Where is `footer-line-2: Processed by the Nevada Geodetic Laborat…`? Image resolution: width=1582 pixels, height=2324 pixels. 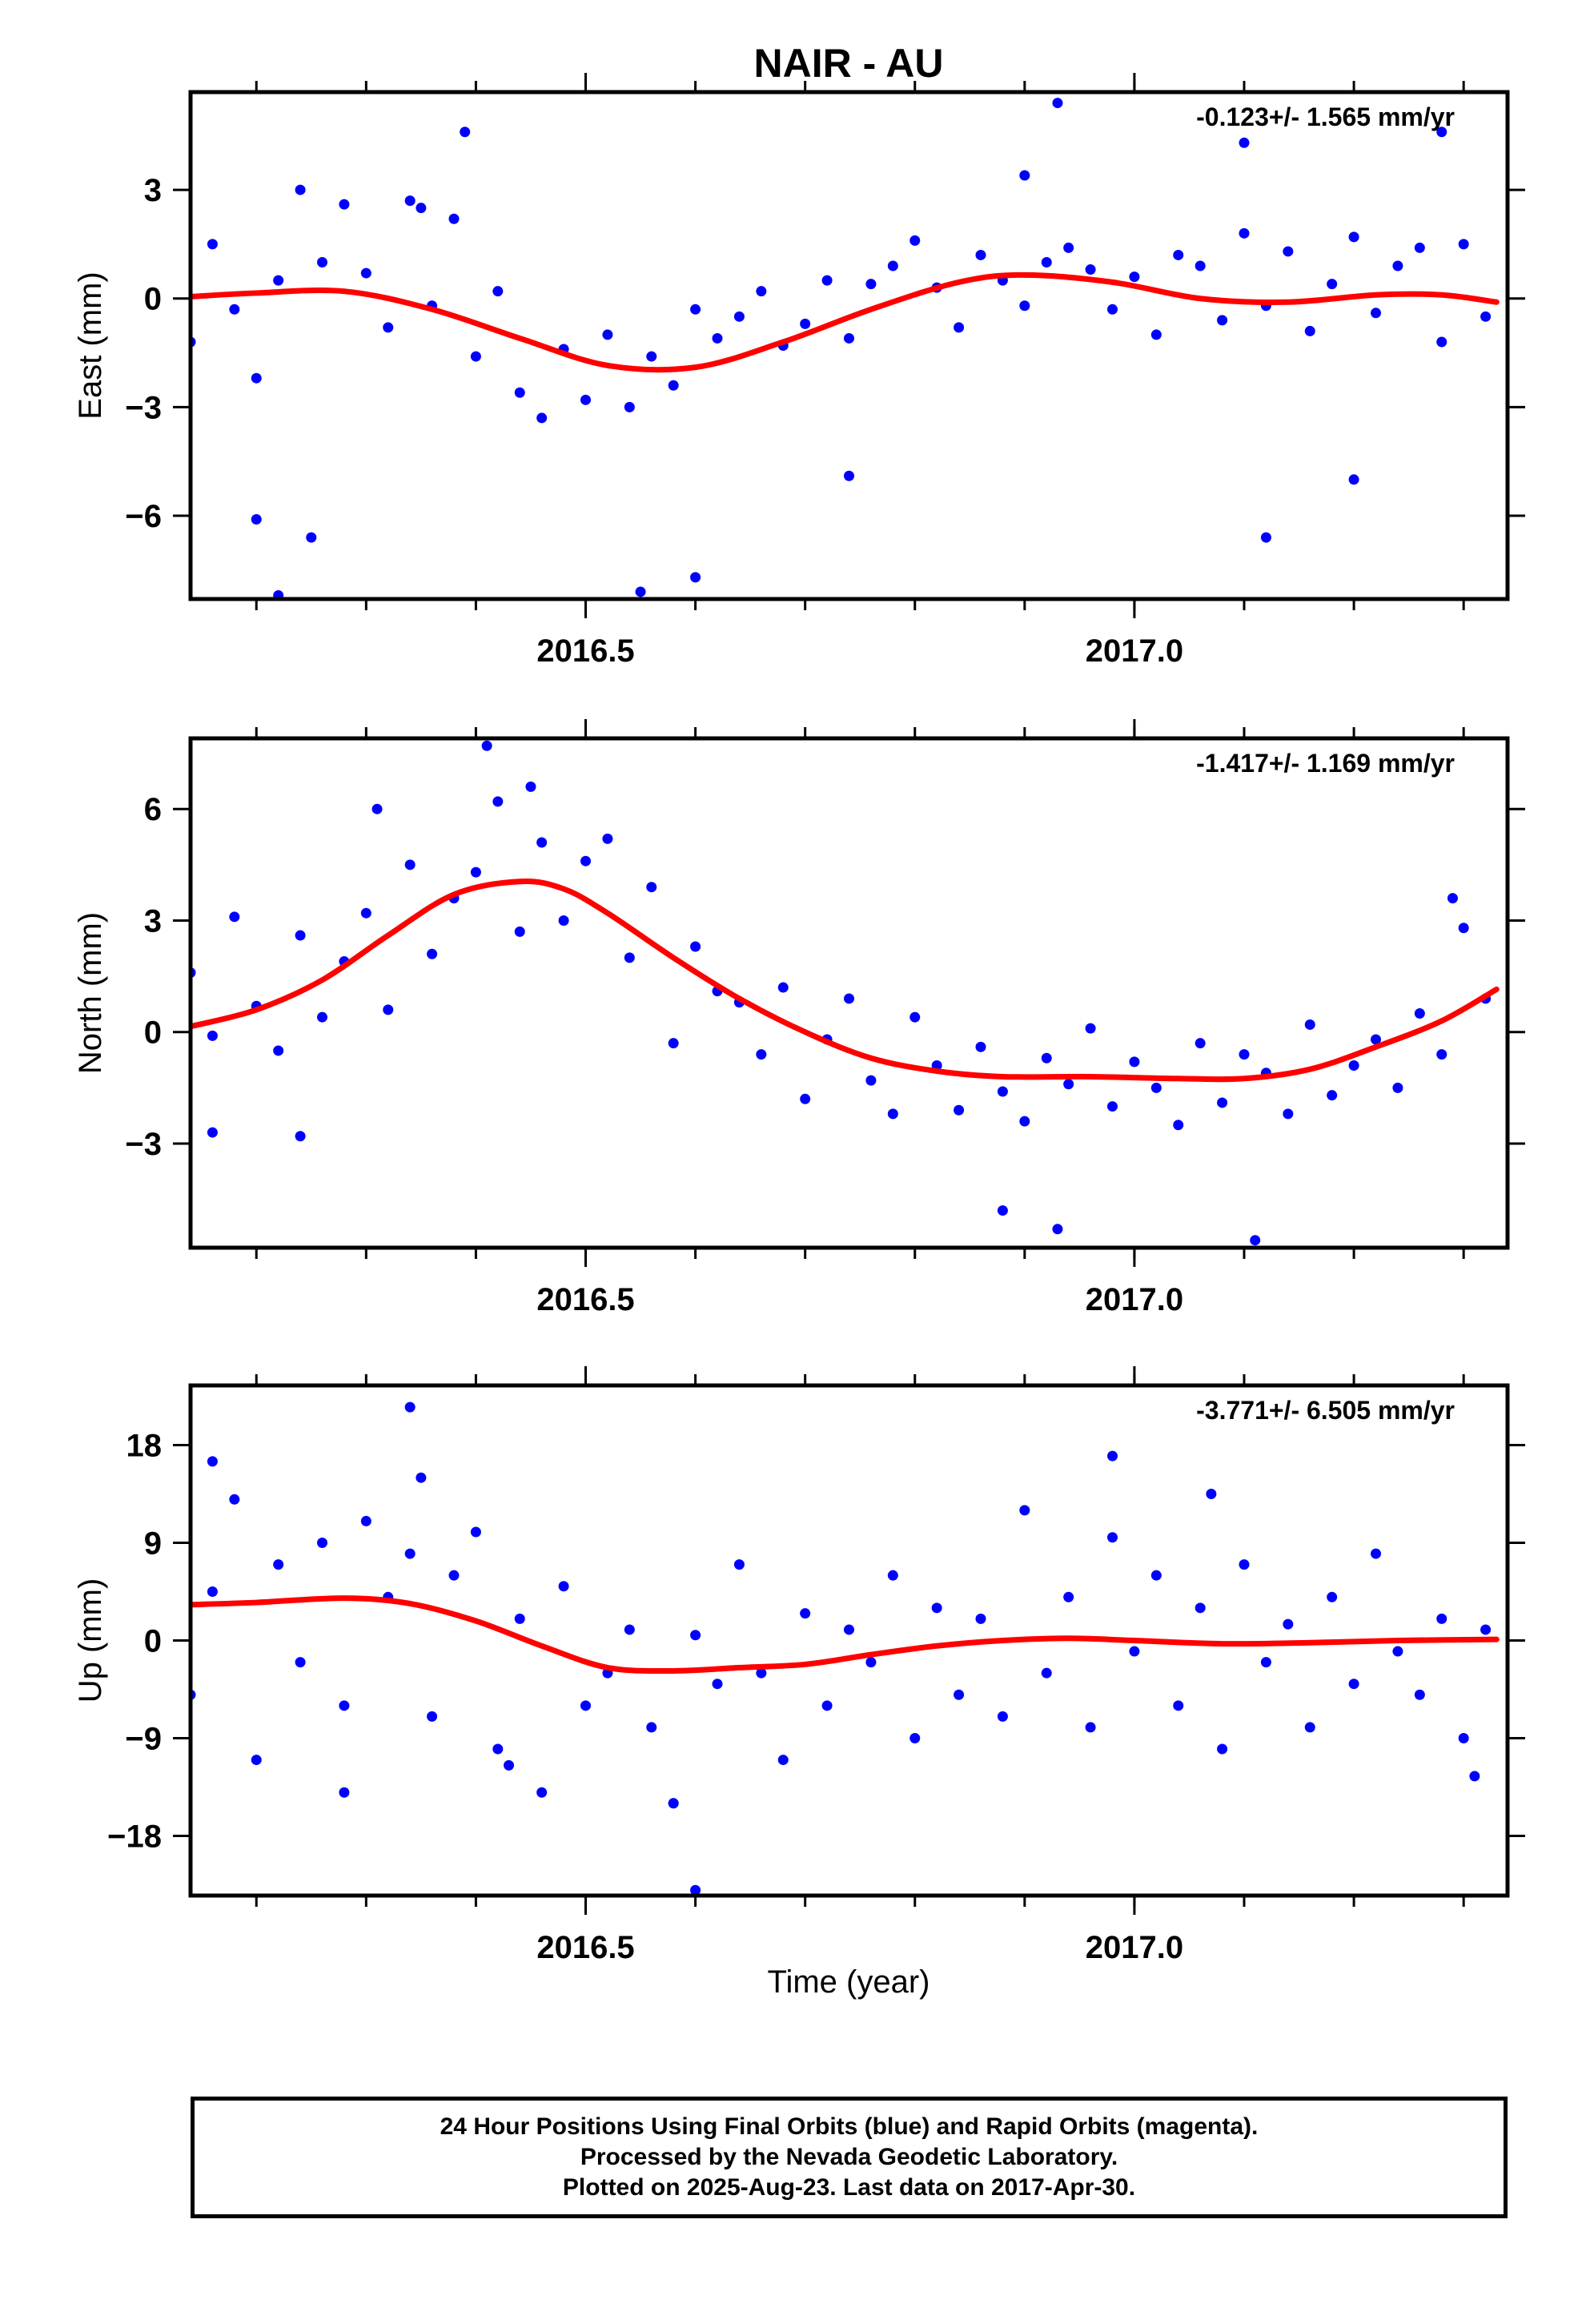
footer-line-2: Processed by the Nevada Geodetic Laborat… is located at coordinates (849, 2157).